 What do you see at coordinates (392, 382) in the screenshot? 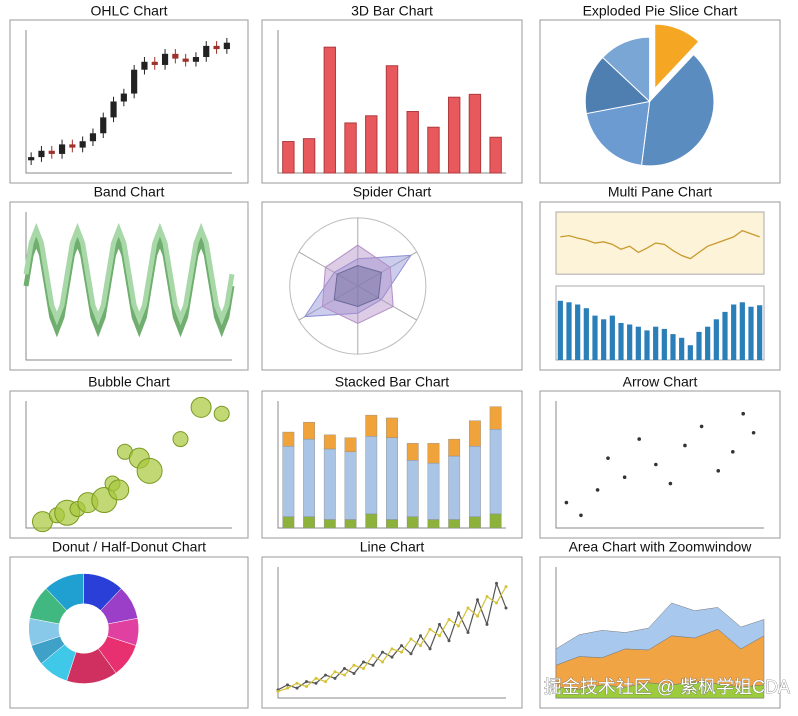
I see `chart-title: Stacked Bar Chart` at bounding box center [392, 382].